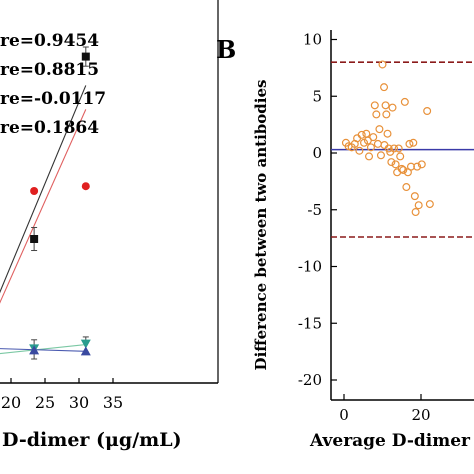  Describe the element at coordinates (92, 440) in the screenshot. I see `panel-a-x-axis-label: D-dimer (μg/mL)` at that location.